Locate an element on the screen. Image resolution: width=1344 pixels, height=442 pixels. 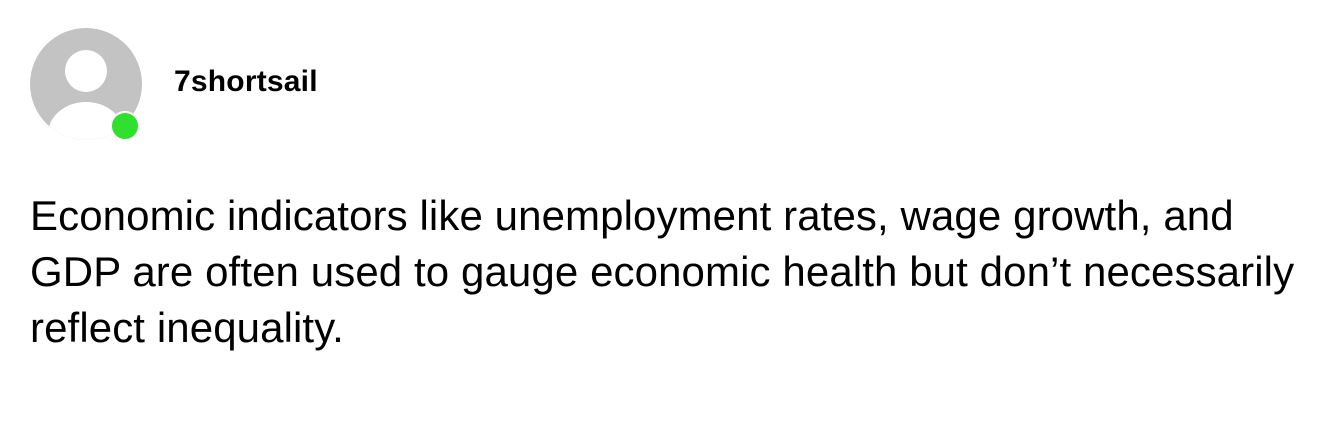
avatar is located at coordinates (86, 84).